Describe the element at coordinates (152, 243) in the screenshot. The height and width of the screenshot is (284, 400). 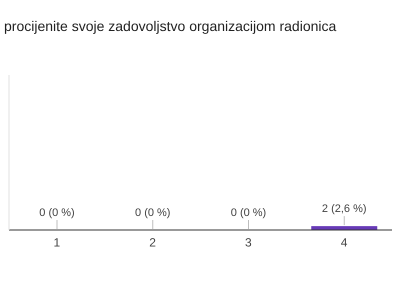
I see `x-tick-label: 2` at that location.